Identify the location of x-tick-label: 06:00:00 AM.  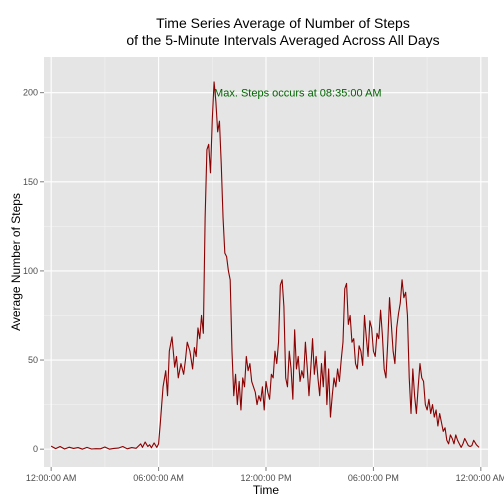
(158, 478).